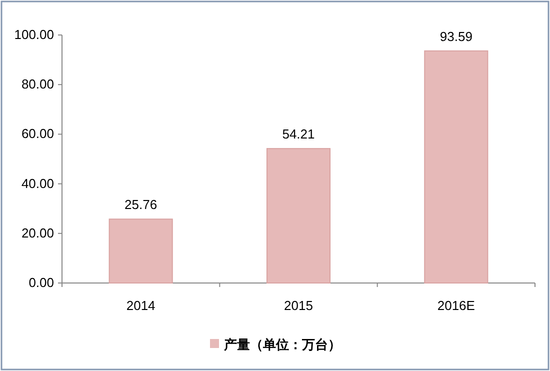 This screenshot has width=550, height=371. Describe the element at coordinates (141, 204) in the screenshot. I see `data-label: 25.76` at that location.